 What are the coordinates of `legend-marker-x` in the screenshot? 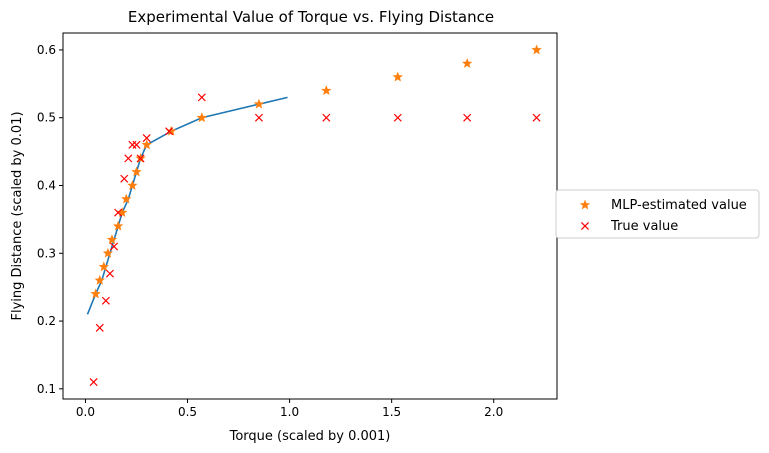 It's located at (585, 226).